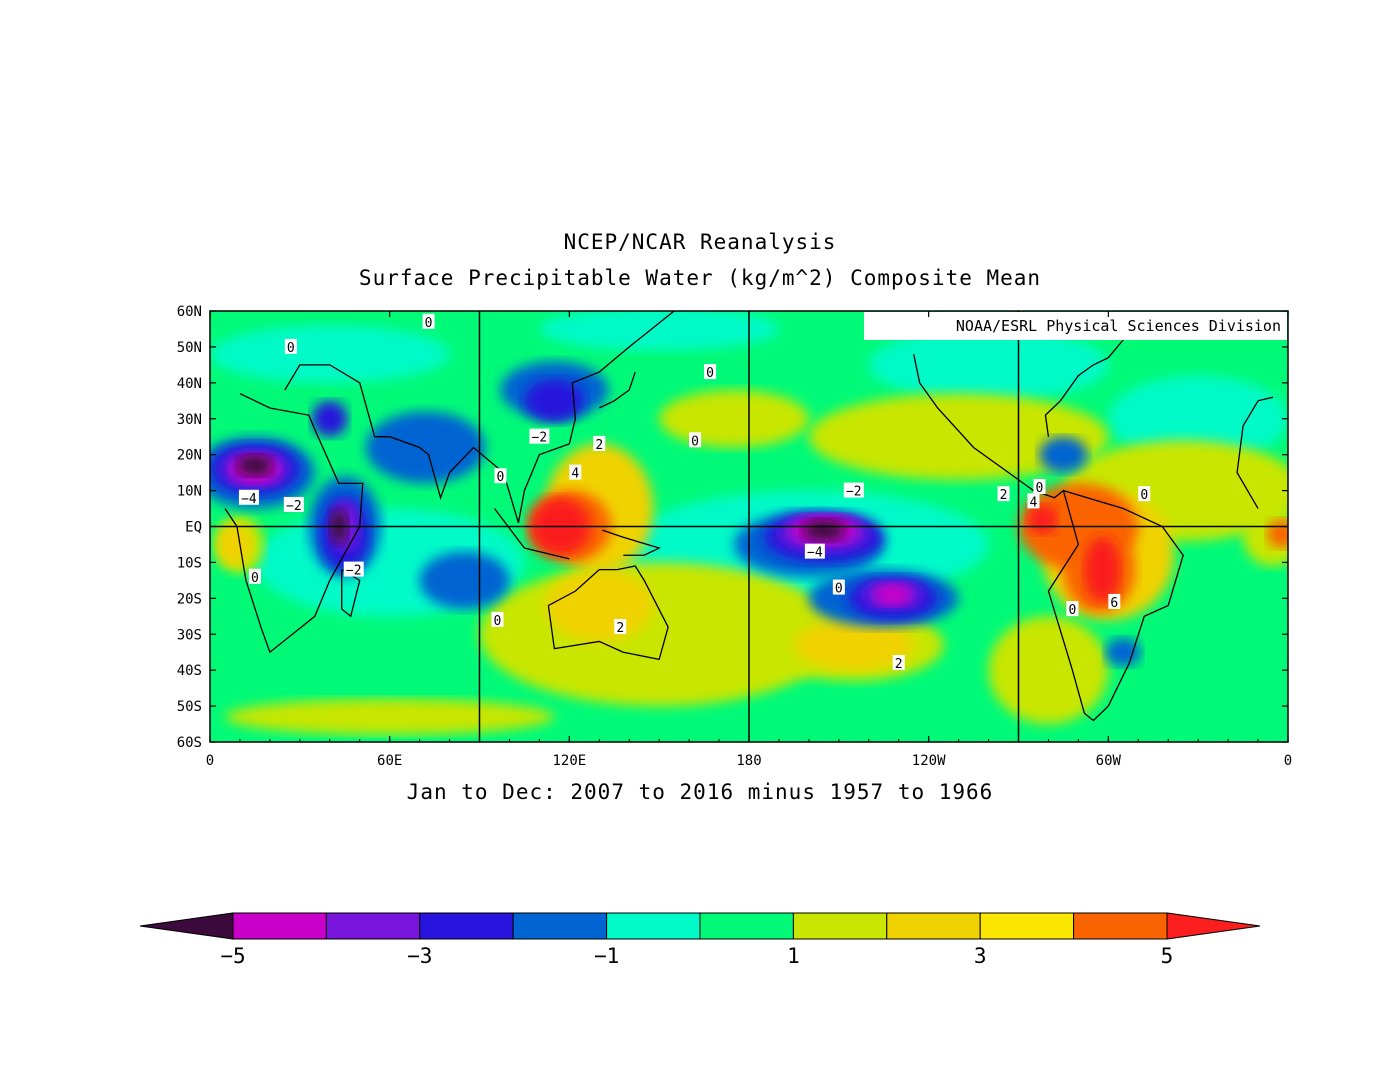  What do you see at coordinates (189, 743) in the screenshot?
I see `lat-label: 60S` at bounding box center [189, 743].